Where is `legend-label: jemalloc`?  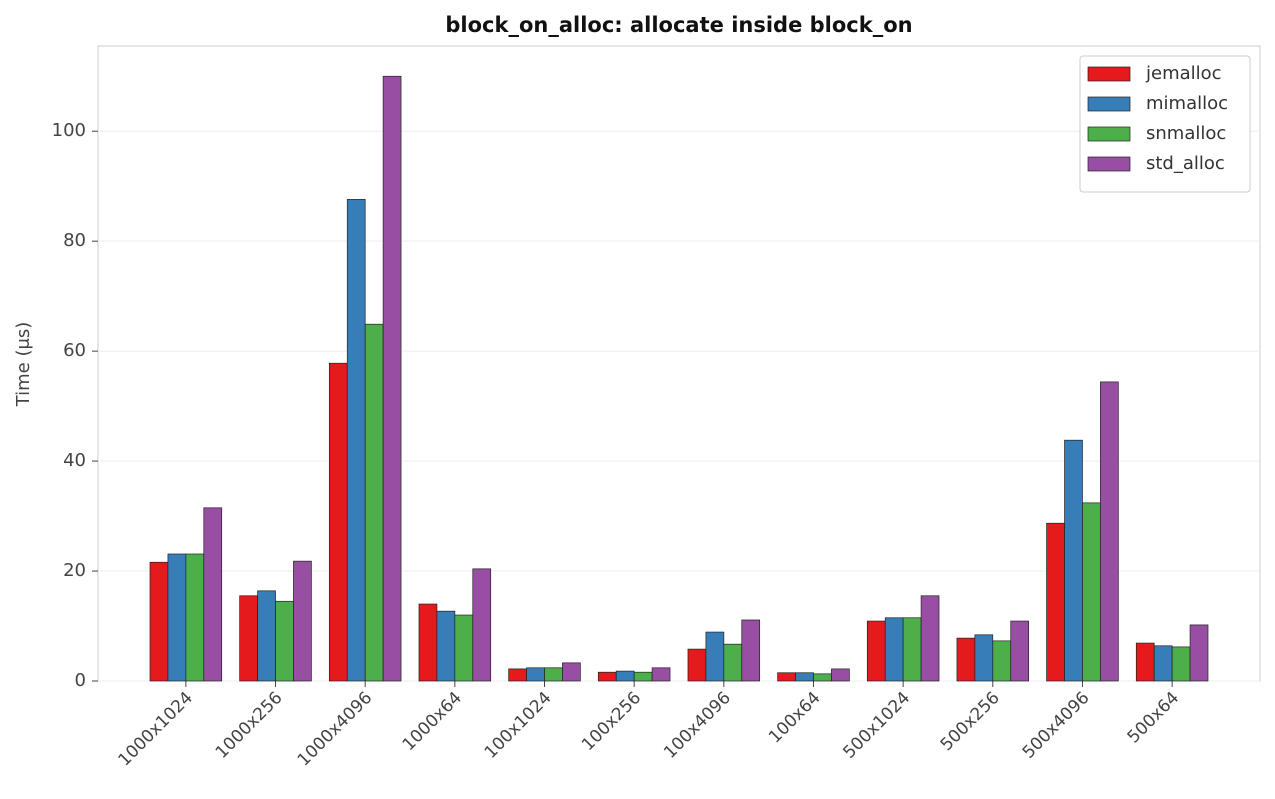 legend-label: jemalloc is located at coordinates (1183, 73).